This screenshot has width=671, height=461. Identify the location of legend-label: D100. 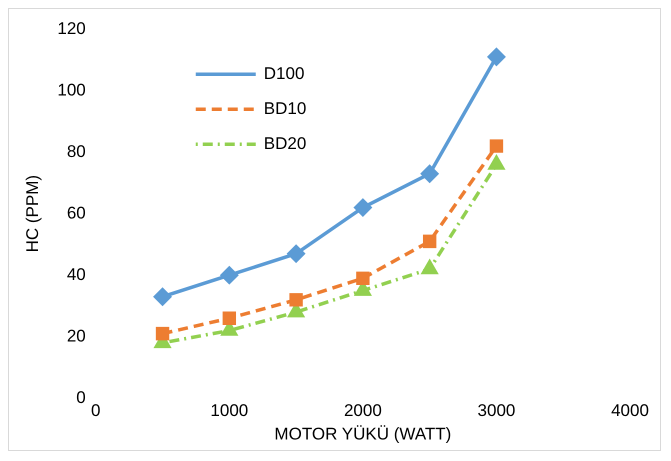
(284, 73).